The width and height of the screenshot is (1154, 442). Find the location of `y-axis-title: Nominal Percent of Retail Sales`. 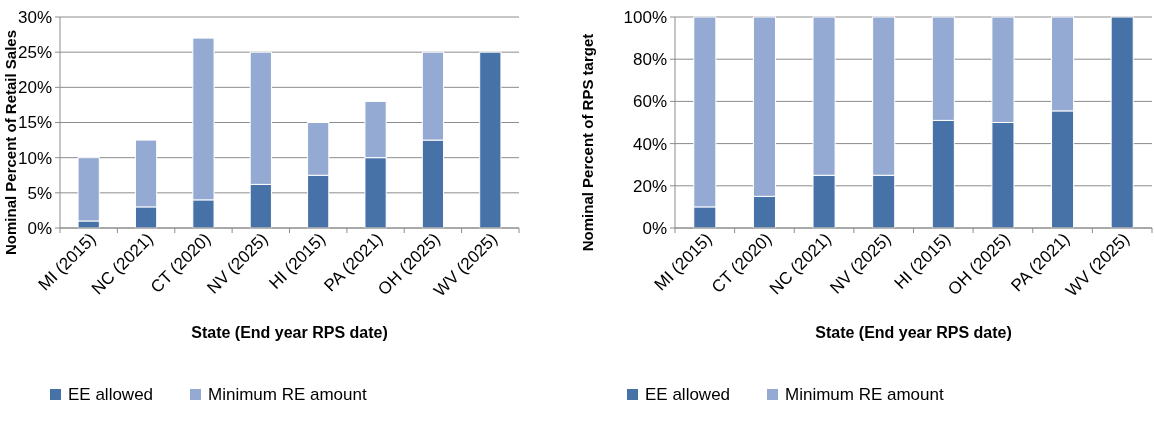

y-axis-title: Nominal Percent of Retail Sales is located at coordinates (10, 142).